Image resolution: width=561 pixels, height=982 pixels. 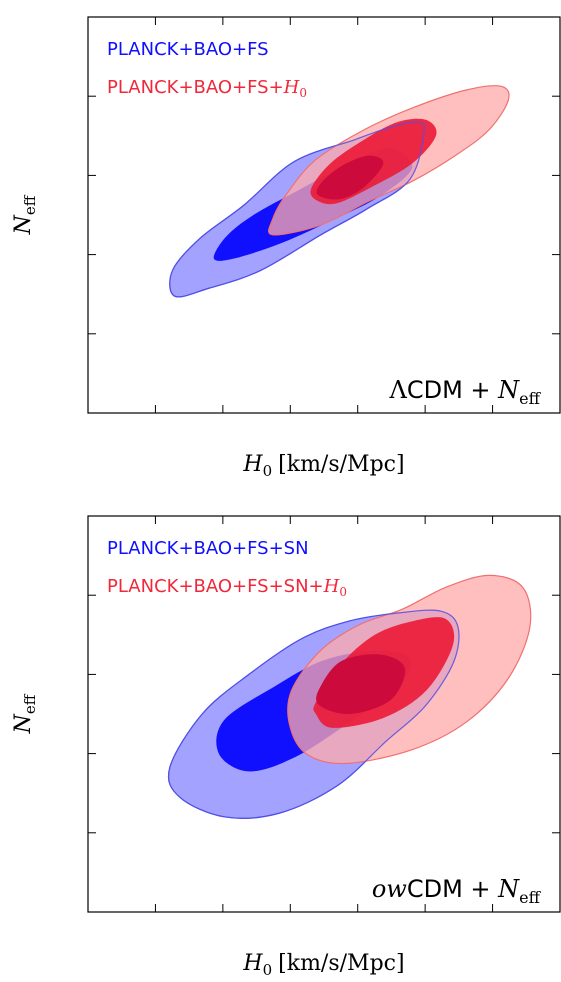 I want to click on legend-entry: PLANCK+BAO+FS+SN, so click(x=208, y=548).